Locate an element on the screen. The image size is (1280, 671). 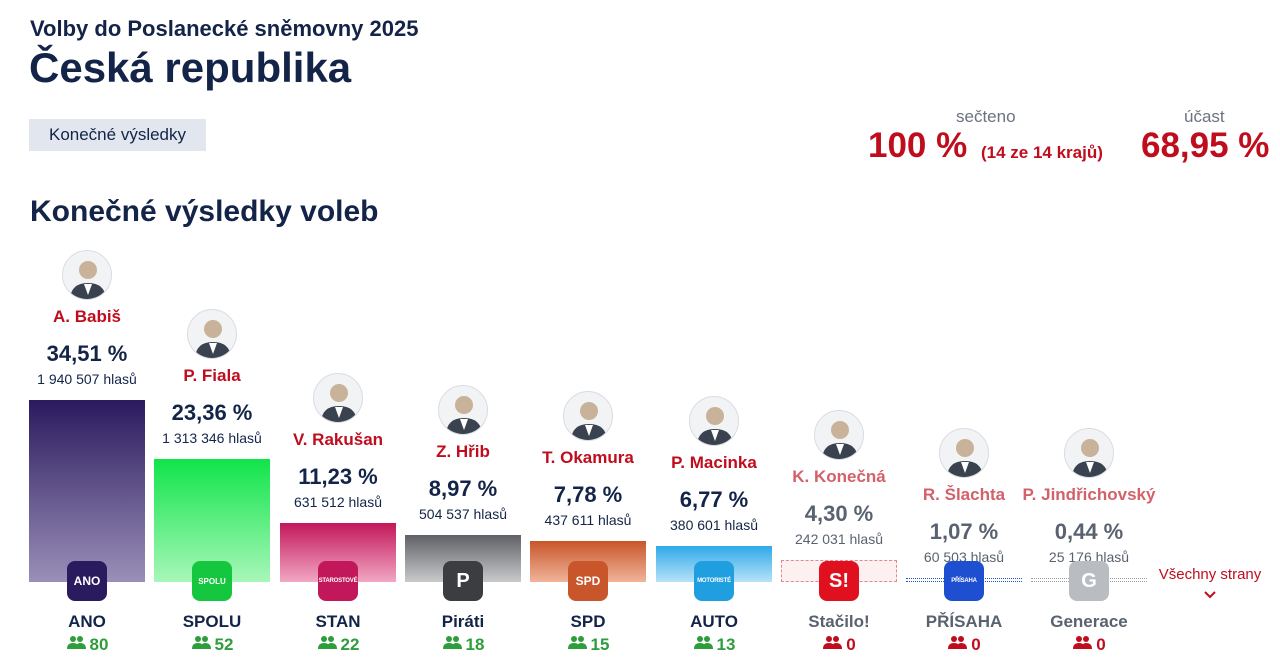
turnout-label: účast is located at coordinates (1204, 116).